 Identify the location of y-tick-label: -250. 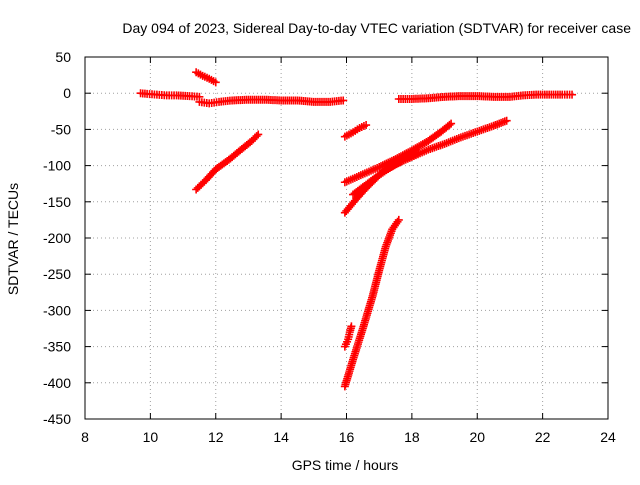
(57, 274).